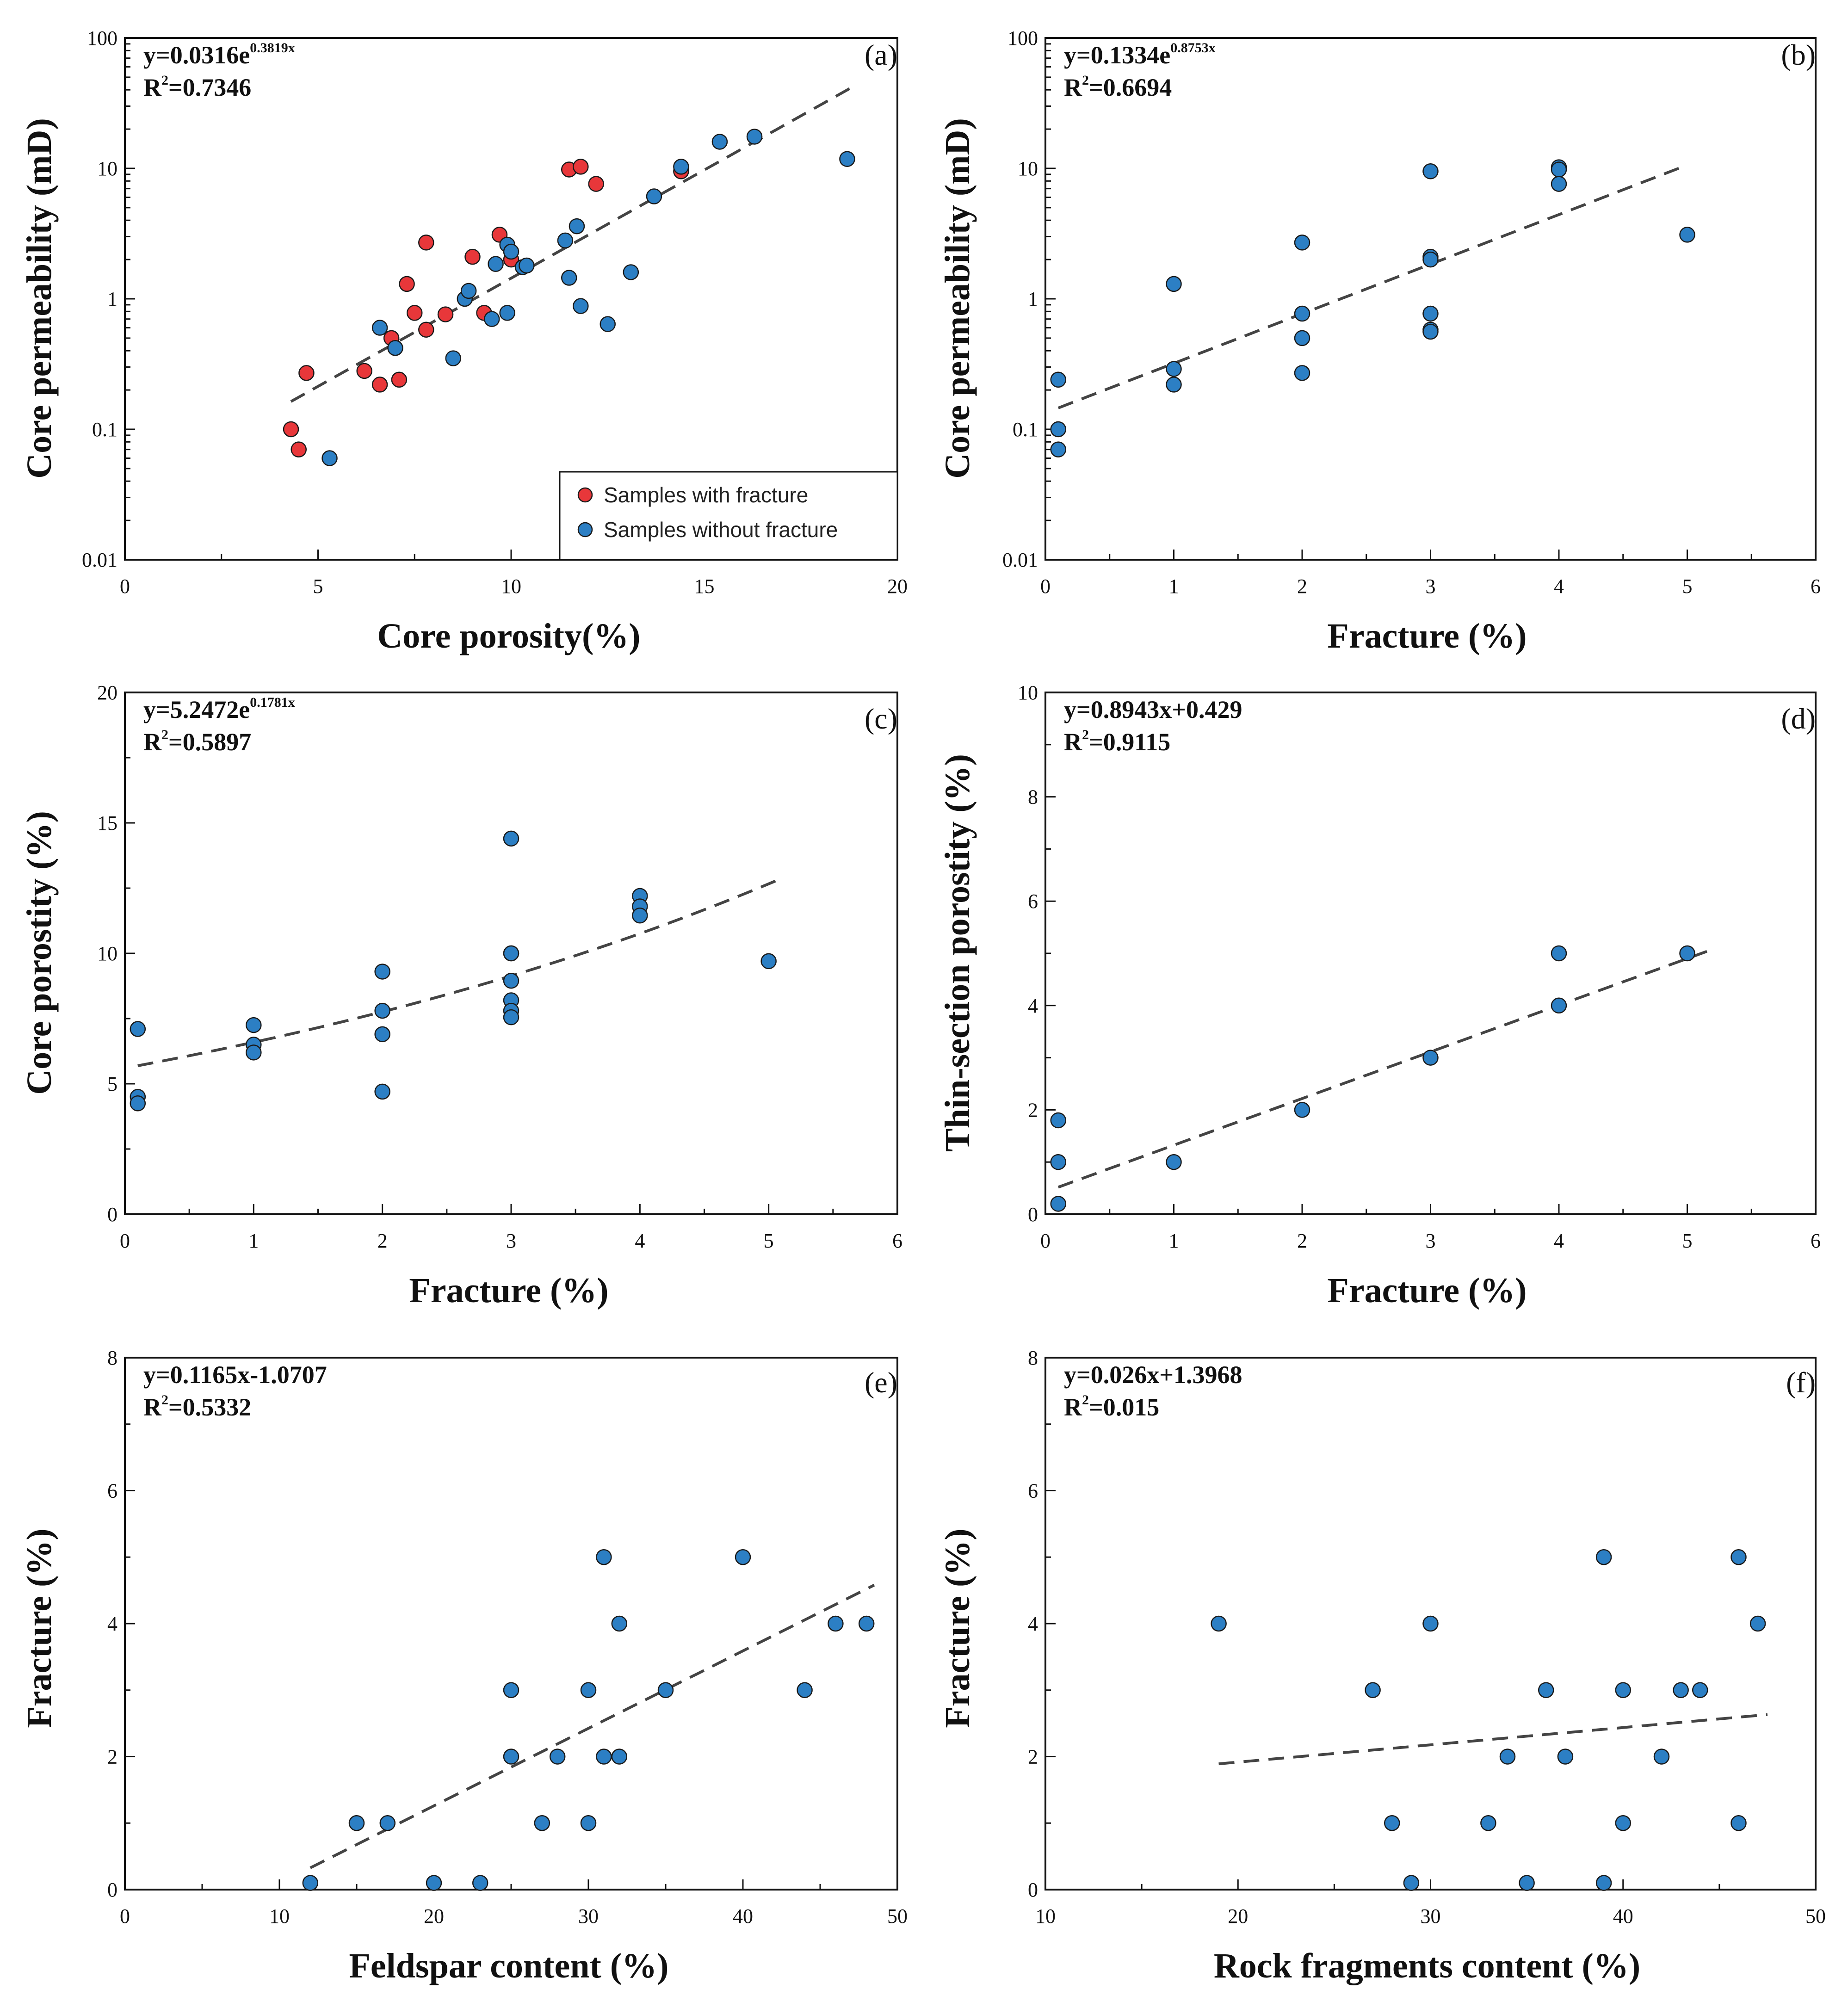  I want to click on equation-text-a: y=0.0316e0.3819x, so click(219, 54).